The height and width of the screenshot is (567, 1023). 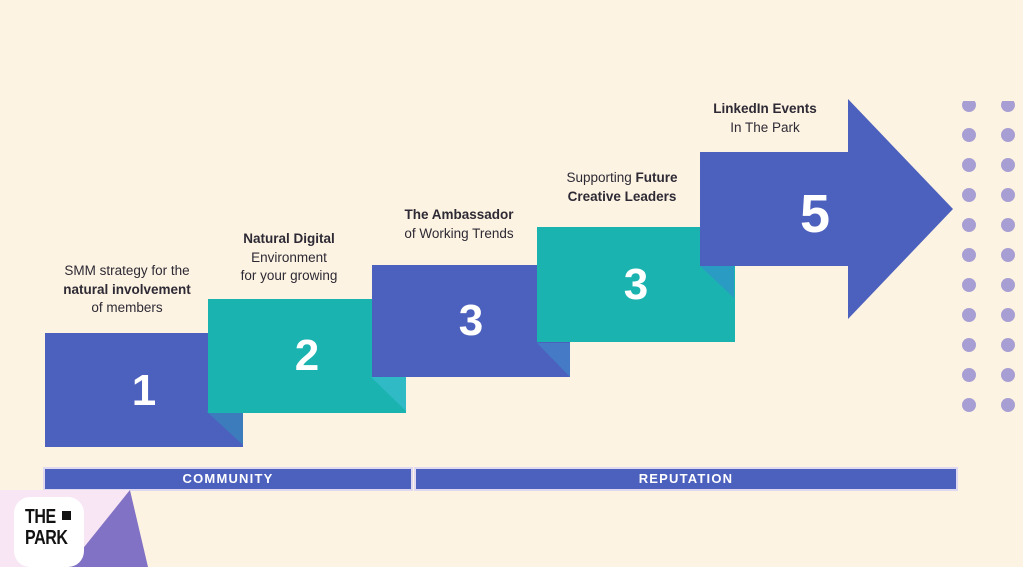 What do you see at coordinates (636, 284) in the screenshot?
I see `step-4-number: 3` at bounding box center [636, 284].